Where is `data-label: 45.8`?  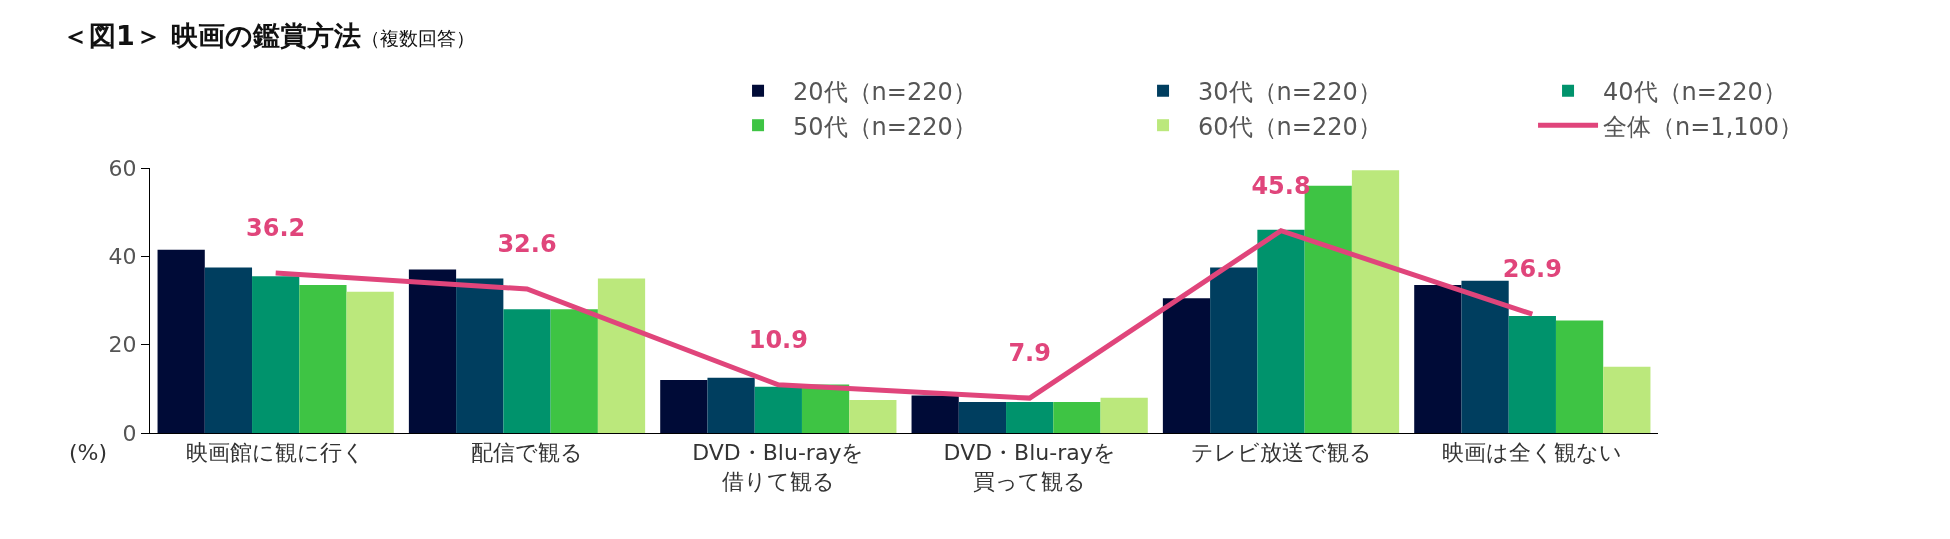 data-label: 45.8 is located at coordinates (1281, 185).